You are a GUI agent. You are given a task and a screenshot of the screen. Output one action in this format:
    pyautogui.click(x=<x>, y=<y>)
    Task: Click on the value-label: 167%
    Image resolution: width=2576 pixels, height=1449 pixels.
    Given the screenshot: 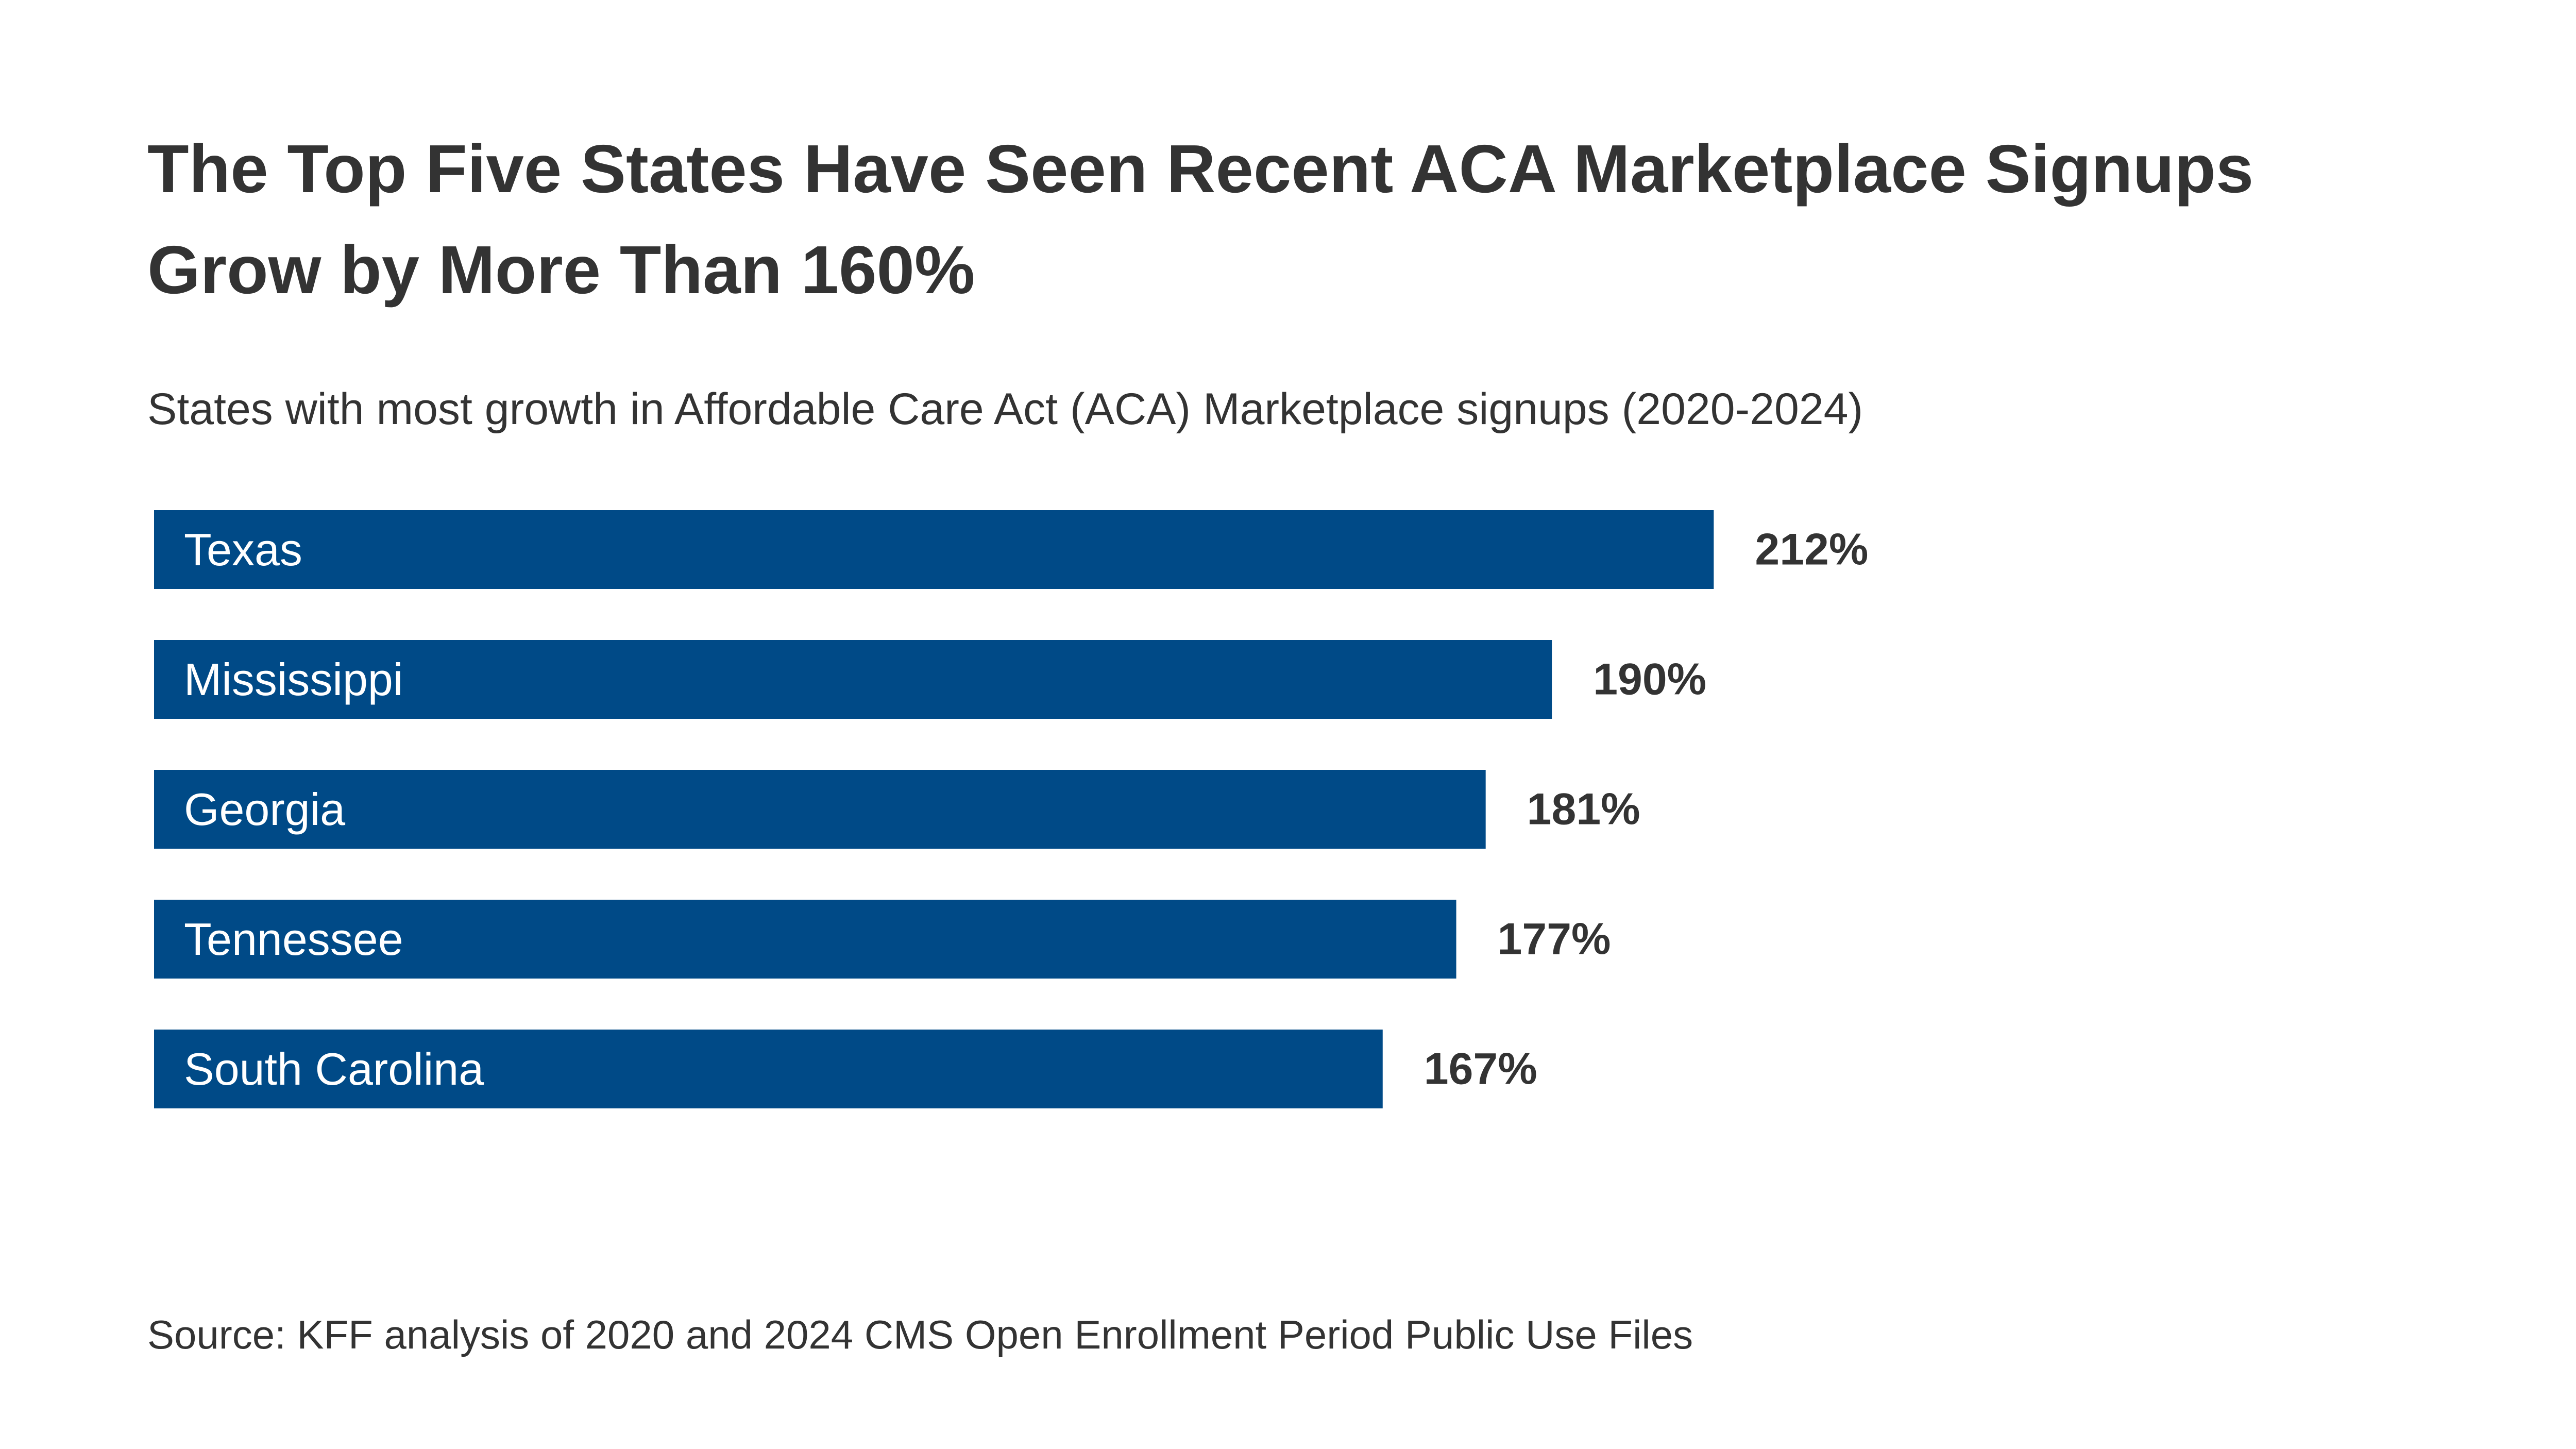 What is the action you would take?
    pyautogui.click(x=1480, y=1069)
    